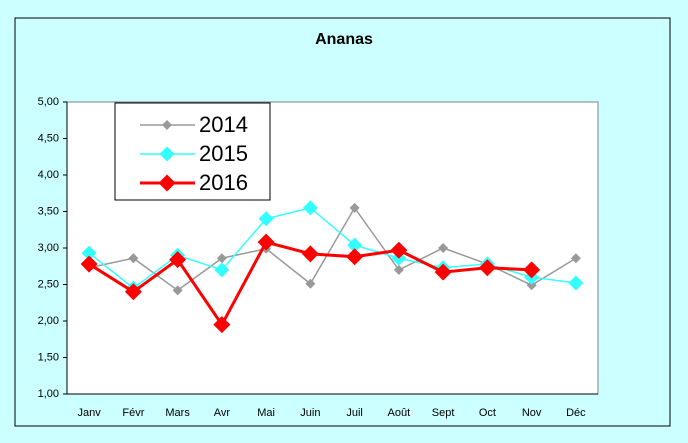  I want to click on x-tick-label: Août, so click(399, 413).